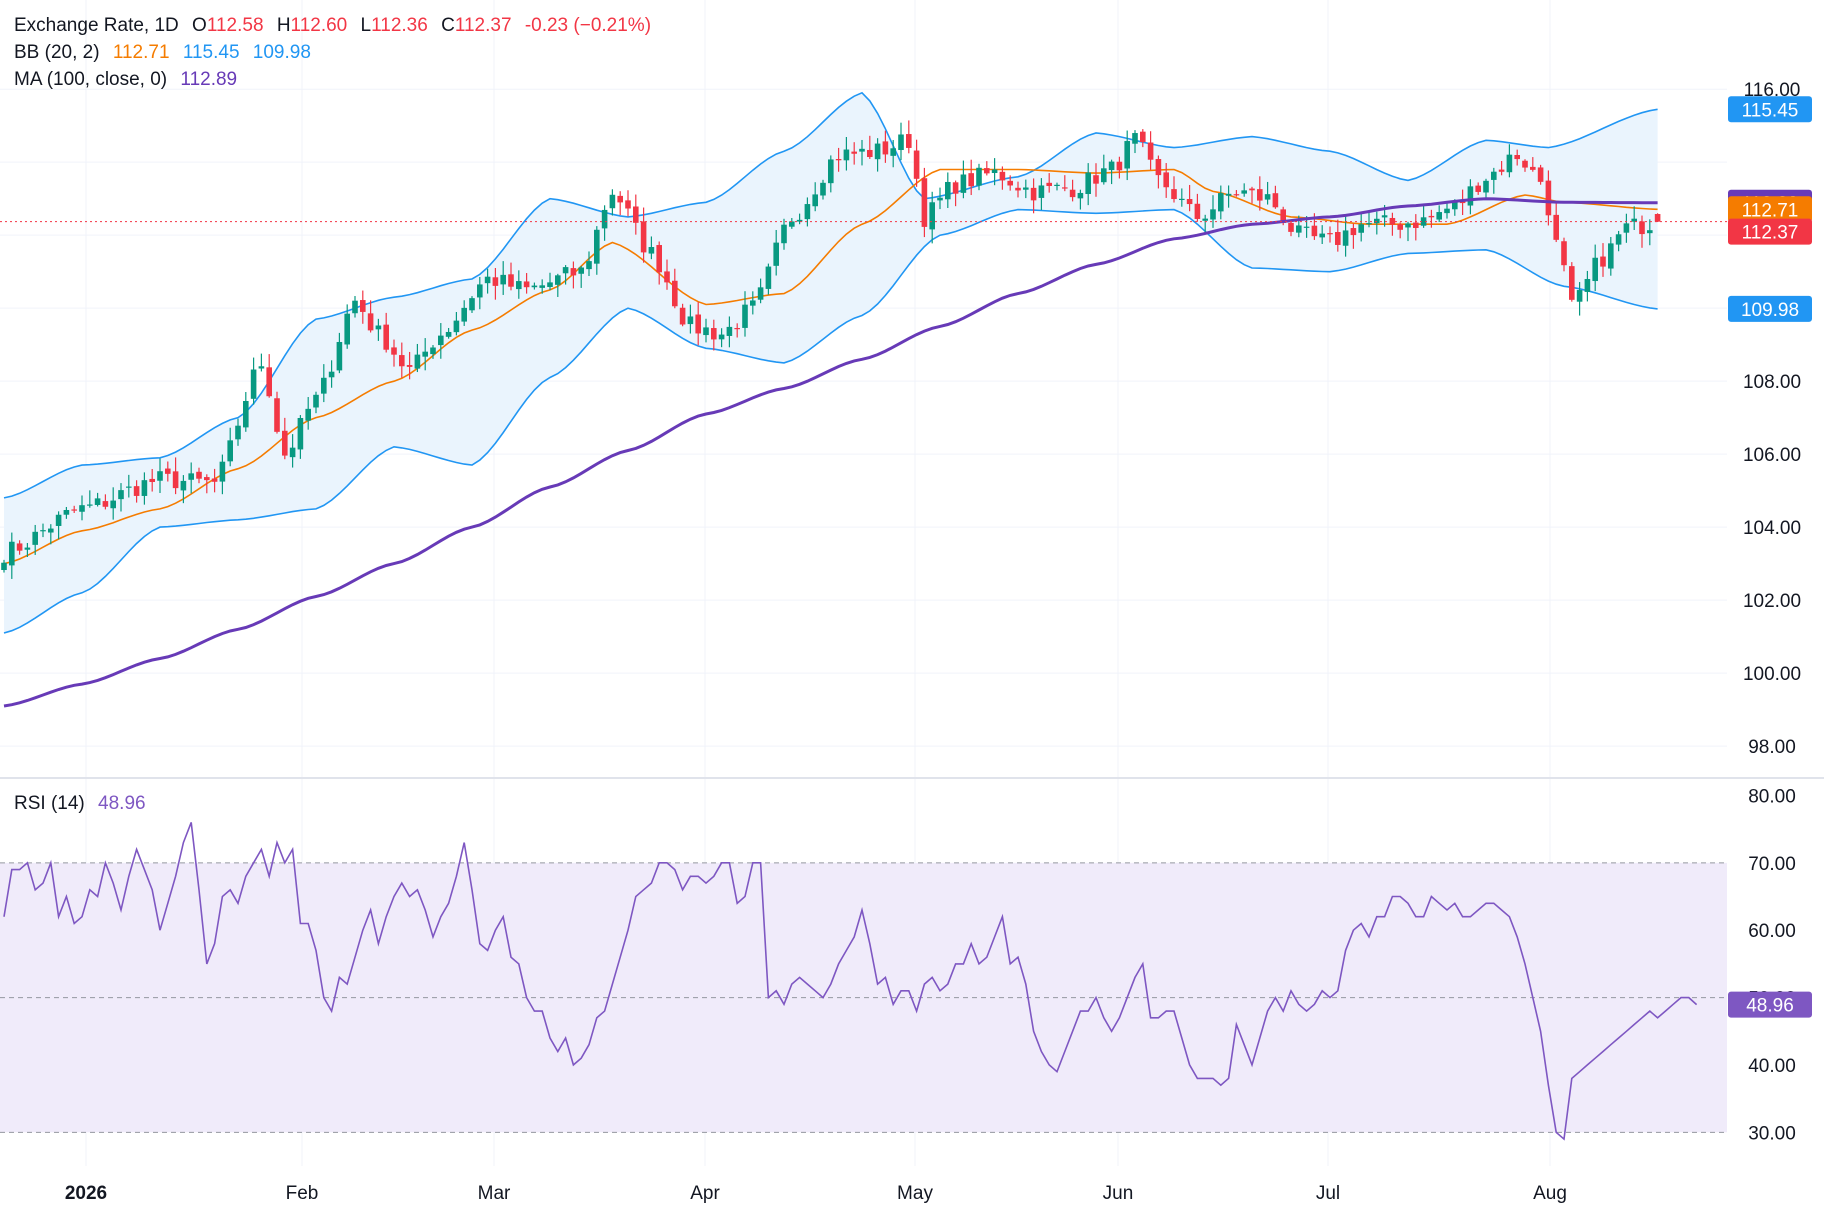  Describe the element at coordinates (588, 25) in the screenshot. I see `legend-change: -0.23 (−0.21%)` at that location.